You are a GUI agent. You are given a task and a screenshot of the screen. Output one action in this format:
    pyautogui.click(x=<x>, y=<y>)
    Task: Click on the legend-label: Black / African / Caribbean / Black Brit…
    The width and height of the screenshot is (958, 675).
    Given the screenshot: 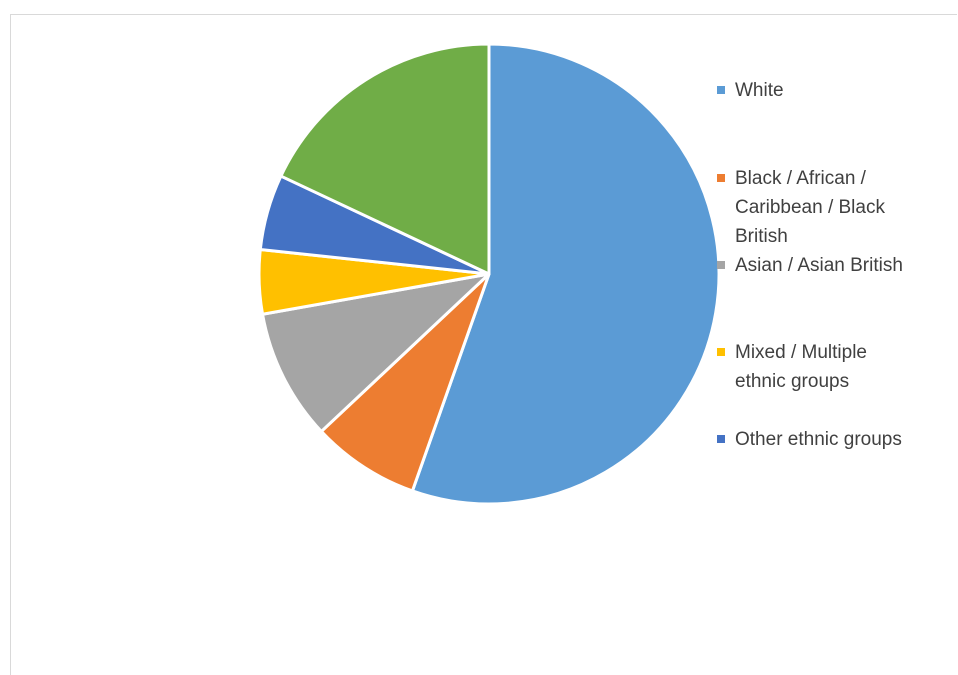 What is the action you would take?
    pyautogui.click(x=810, y=207)
    